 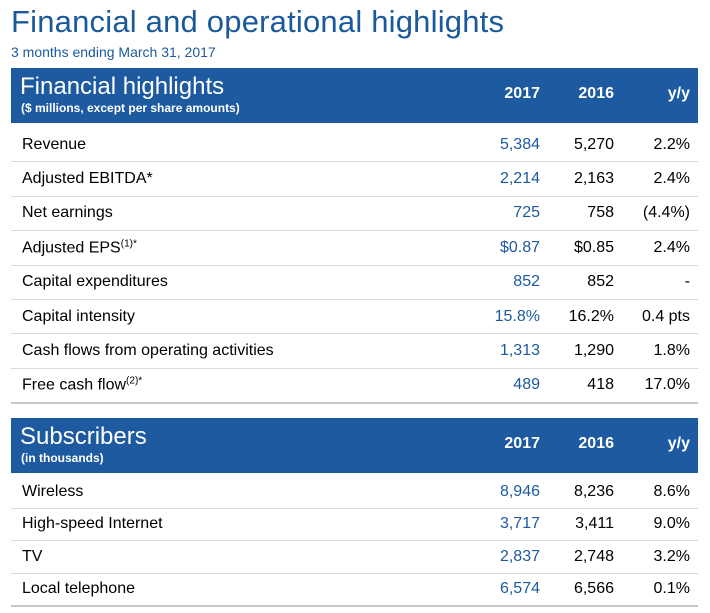 I want to click on value-yy: (4.4%), so click(x=666, y=213).